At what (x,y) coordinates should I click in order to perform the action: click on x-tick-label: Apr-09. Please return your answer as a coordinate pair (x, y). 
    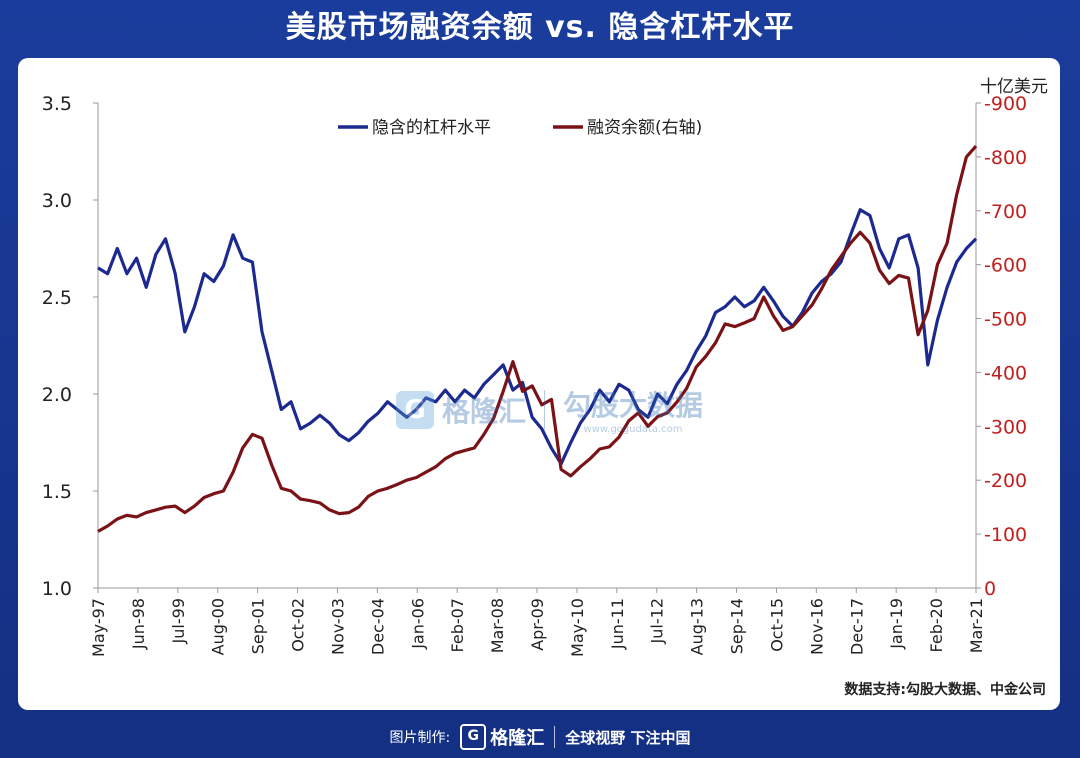
    Looking at the image, I should click on (537, 624).